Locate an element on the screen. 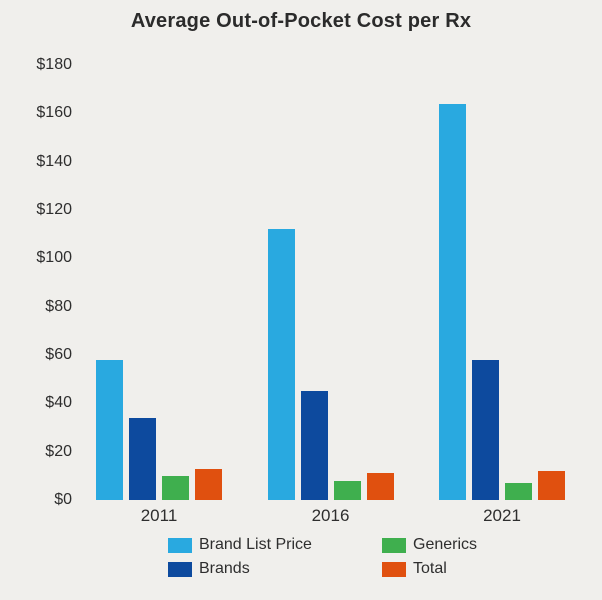  bar-generics-2021 is located at coordinates (518, 491).